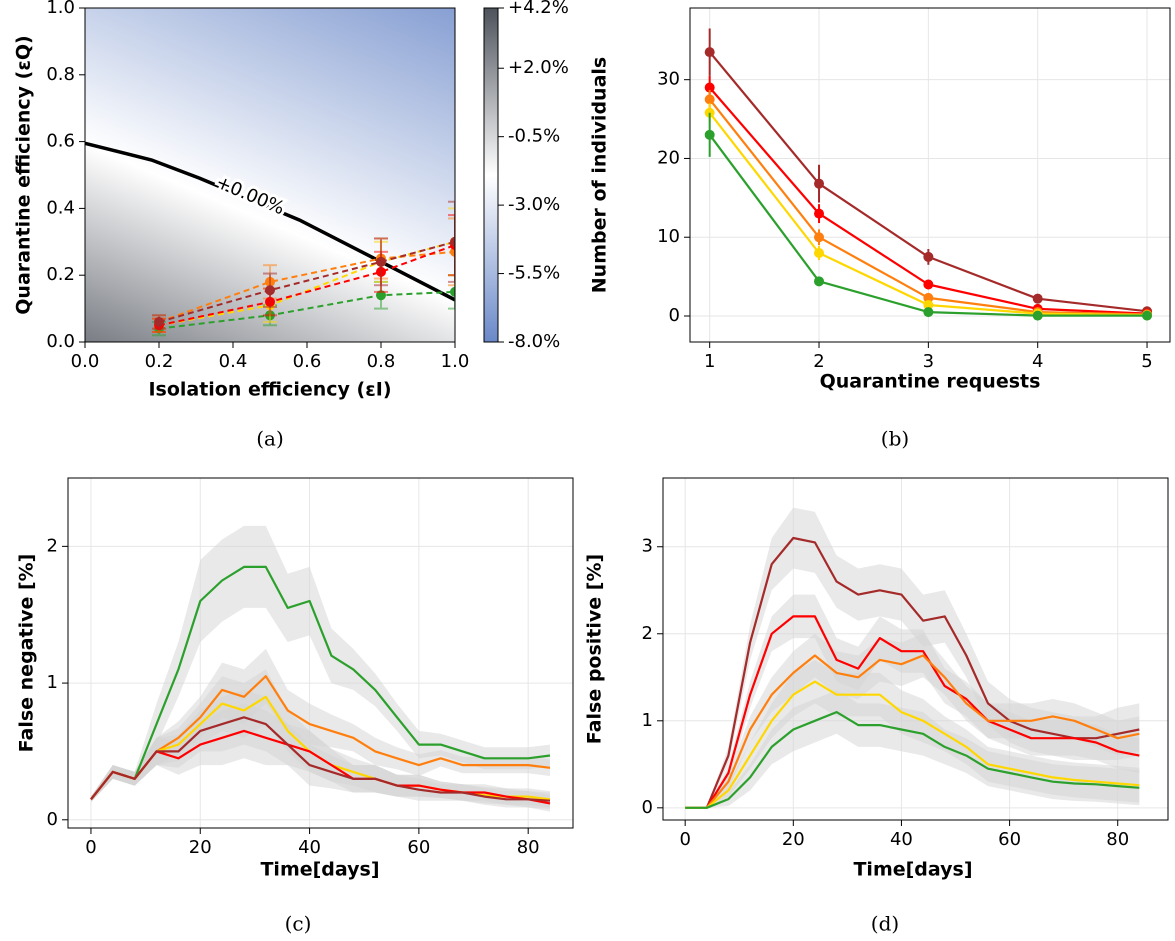 Image resolution: width=1175 pixels, height=941 pixels. What do you see at coordinates (534, 273) in the screenshot?
I see `colorbar-tick-label: -5.5%` at bounding box center [534, 273].